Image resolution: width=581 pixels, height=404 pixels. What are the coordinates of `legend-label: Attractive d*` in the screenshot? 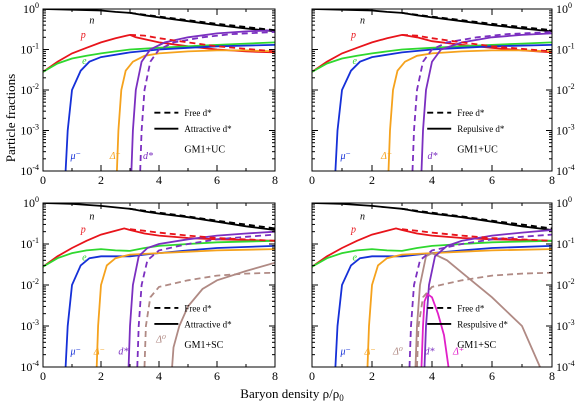 It's located at (208, 129).